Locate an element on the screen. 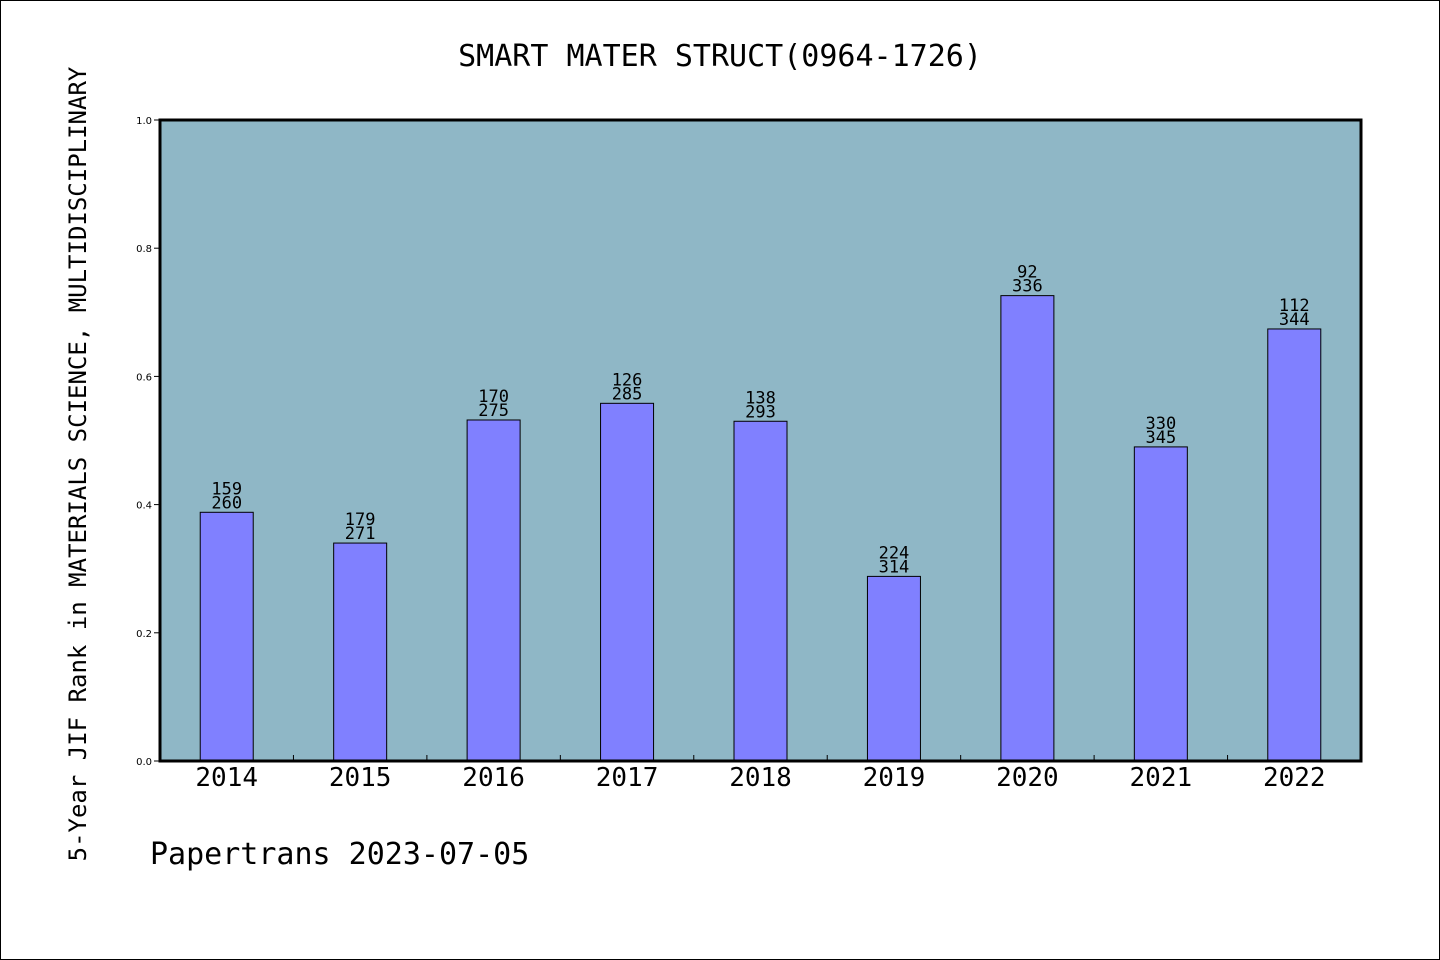 The image size is (1440, 960). bar-2017 is located at coordinates (627, 582).